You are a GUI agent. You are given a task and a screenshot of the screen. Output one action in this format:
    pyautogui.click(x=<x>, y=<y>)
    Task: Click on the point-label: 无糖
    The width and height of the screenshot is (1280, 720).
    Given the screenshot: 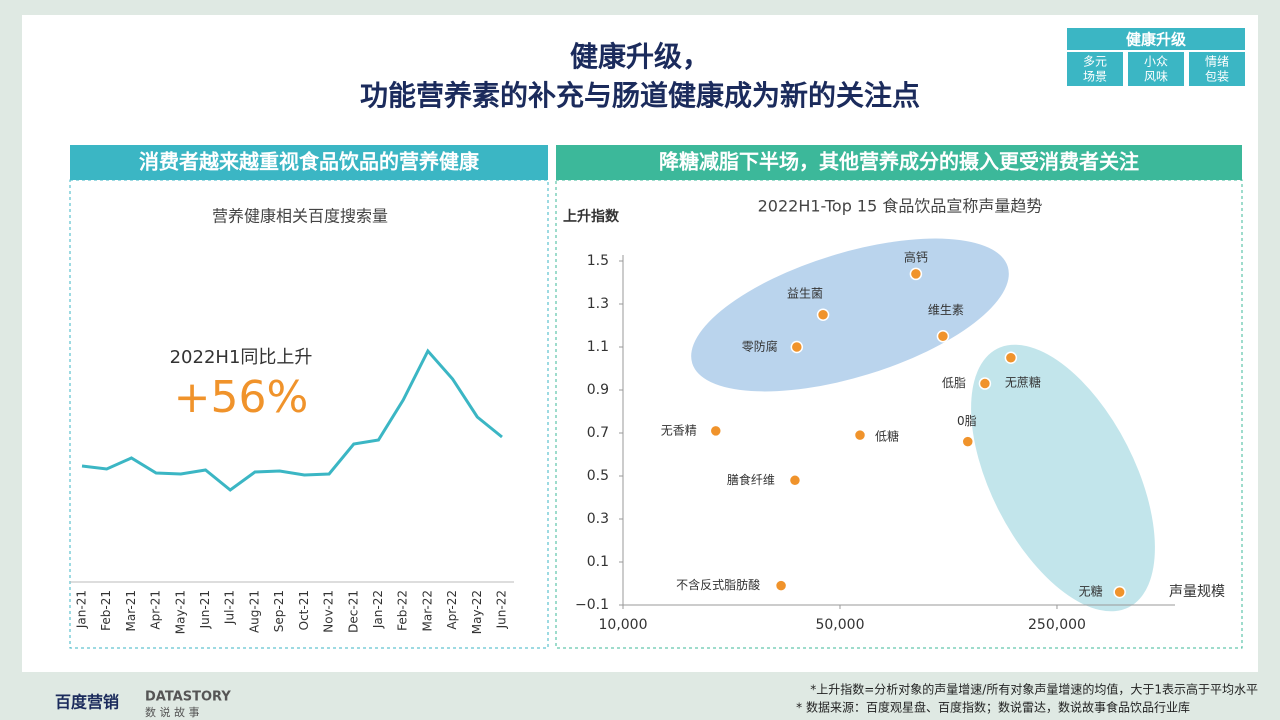 What is the action you would take?
    pyautogui.click(x=1091, y=591)
    